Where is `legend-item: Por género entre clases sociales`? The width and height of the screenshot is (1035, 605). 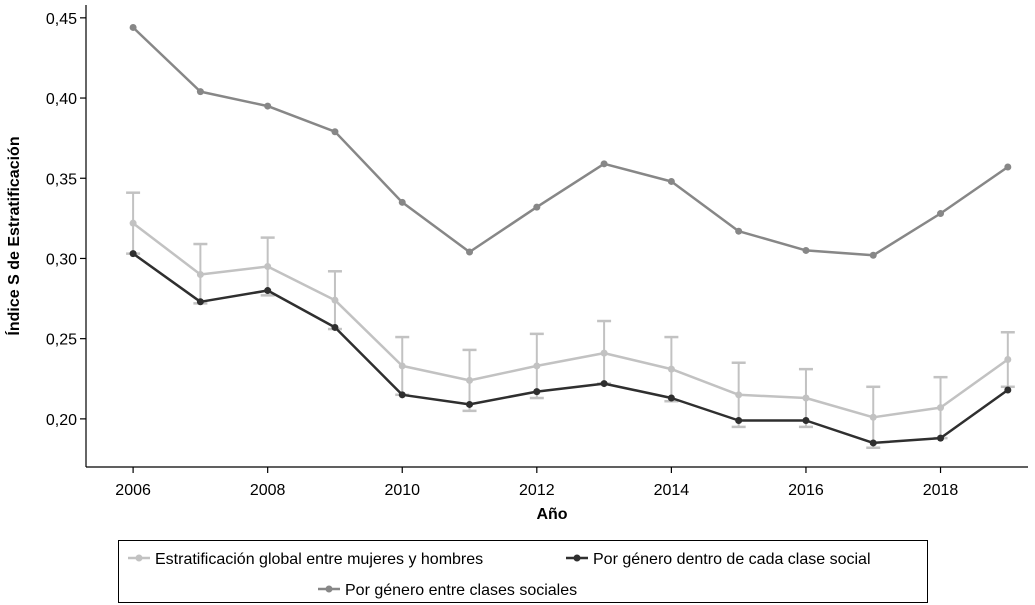
legend-item: Por género entre clases sociales is located at coordinates (447, 590).